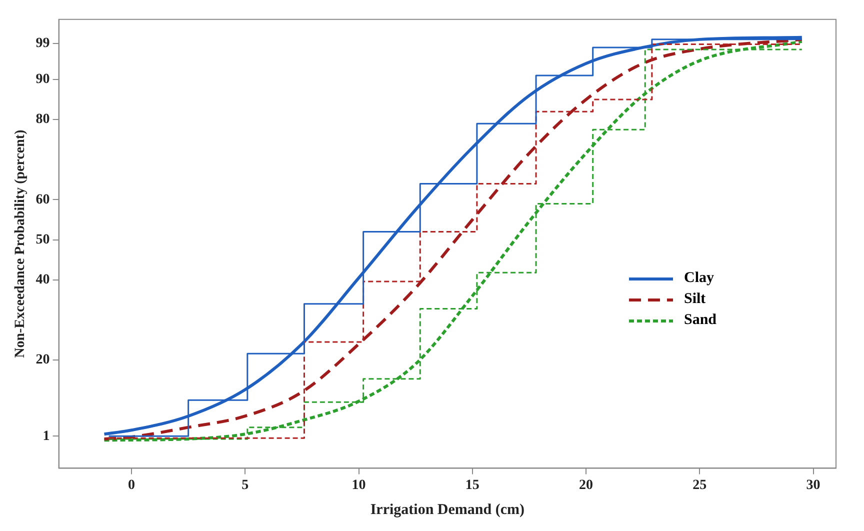 The image size is (864, 531). Describe the element at coordinates (245, 486) in the screenshot. I see `x-tick-label: 5` at that location.